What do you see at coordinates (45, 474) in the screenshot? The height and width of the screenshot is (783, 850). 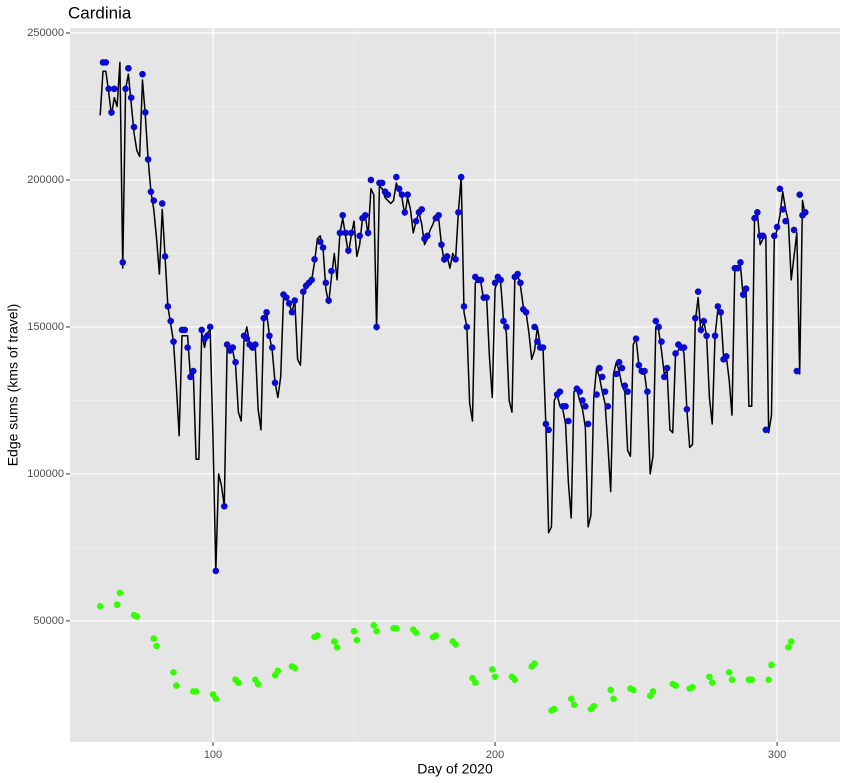 I see `y-tick-label: 100000` at bounding box center [45, 474].